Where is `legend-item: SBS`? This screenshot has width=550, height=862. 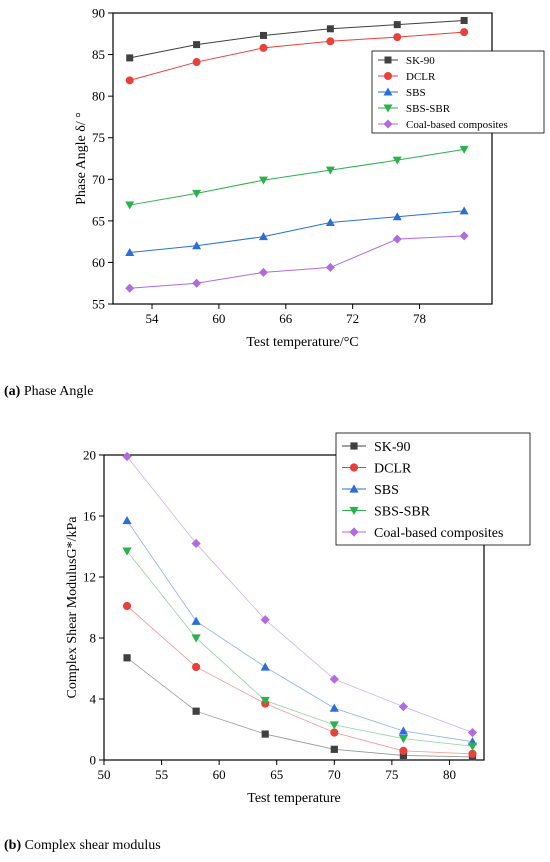 legend-item: SBS is located at coordinates (402, 93).